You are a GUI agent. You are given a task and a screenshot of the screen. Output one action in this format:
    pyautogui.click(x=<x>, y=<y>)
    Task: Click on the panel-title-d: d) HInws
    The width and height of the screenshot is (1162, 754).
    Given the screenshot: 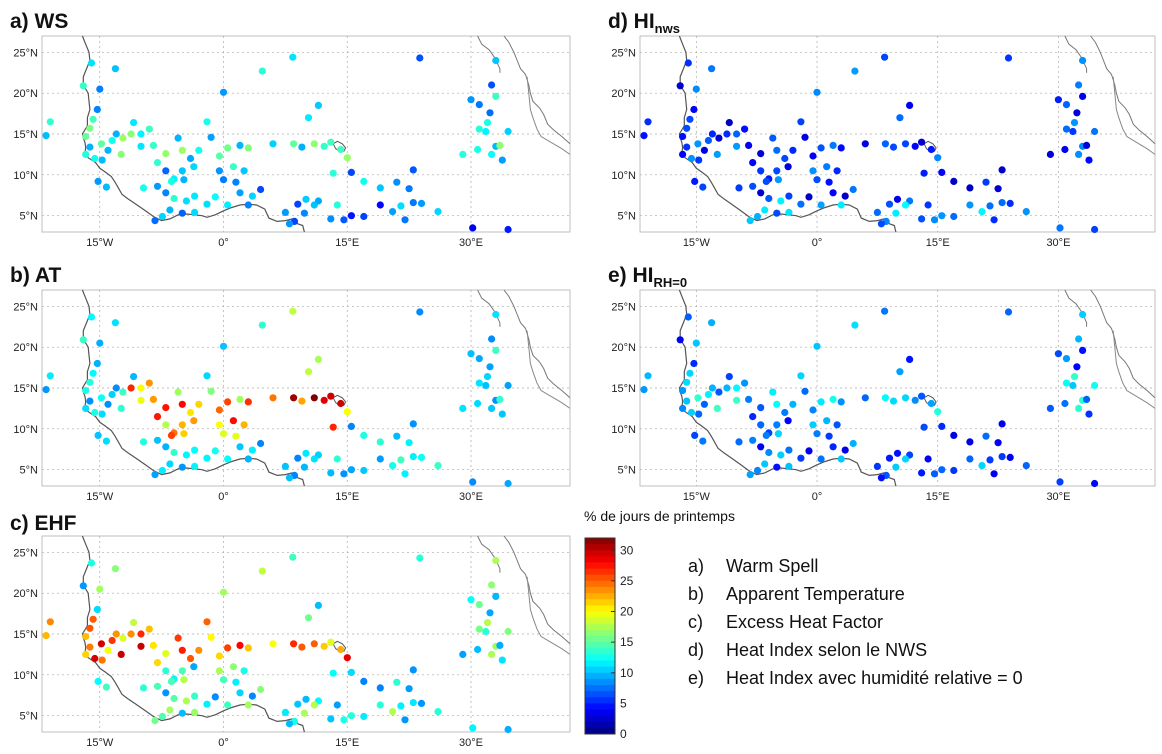 What is the action you would take?
    pyautogui.click(x=644, y=23)
    